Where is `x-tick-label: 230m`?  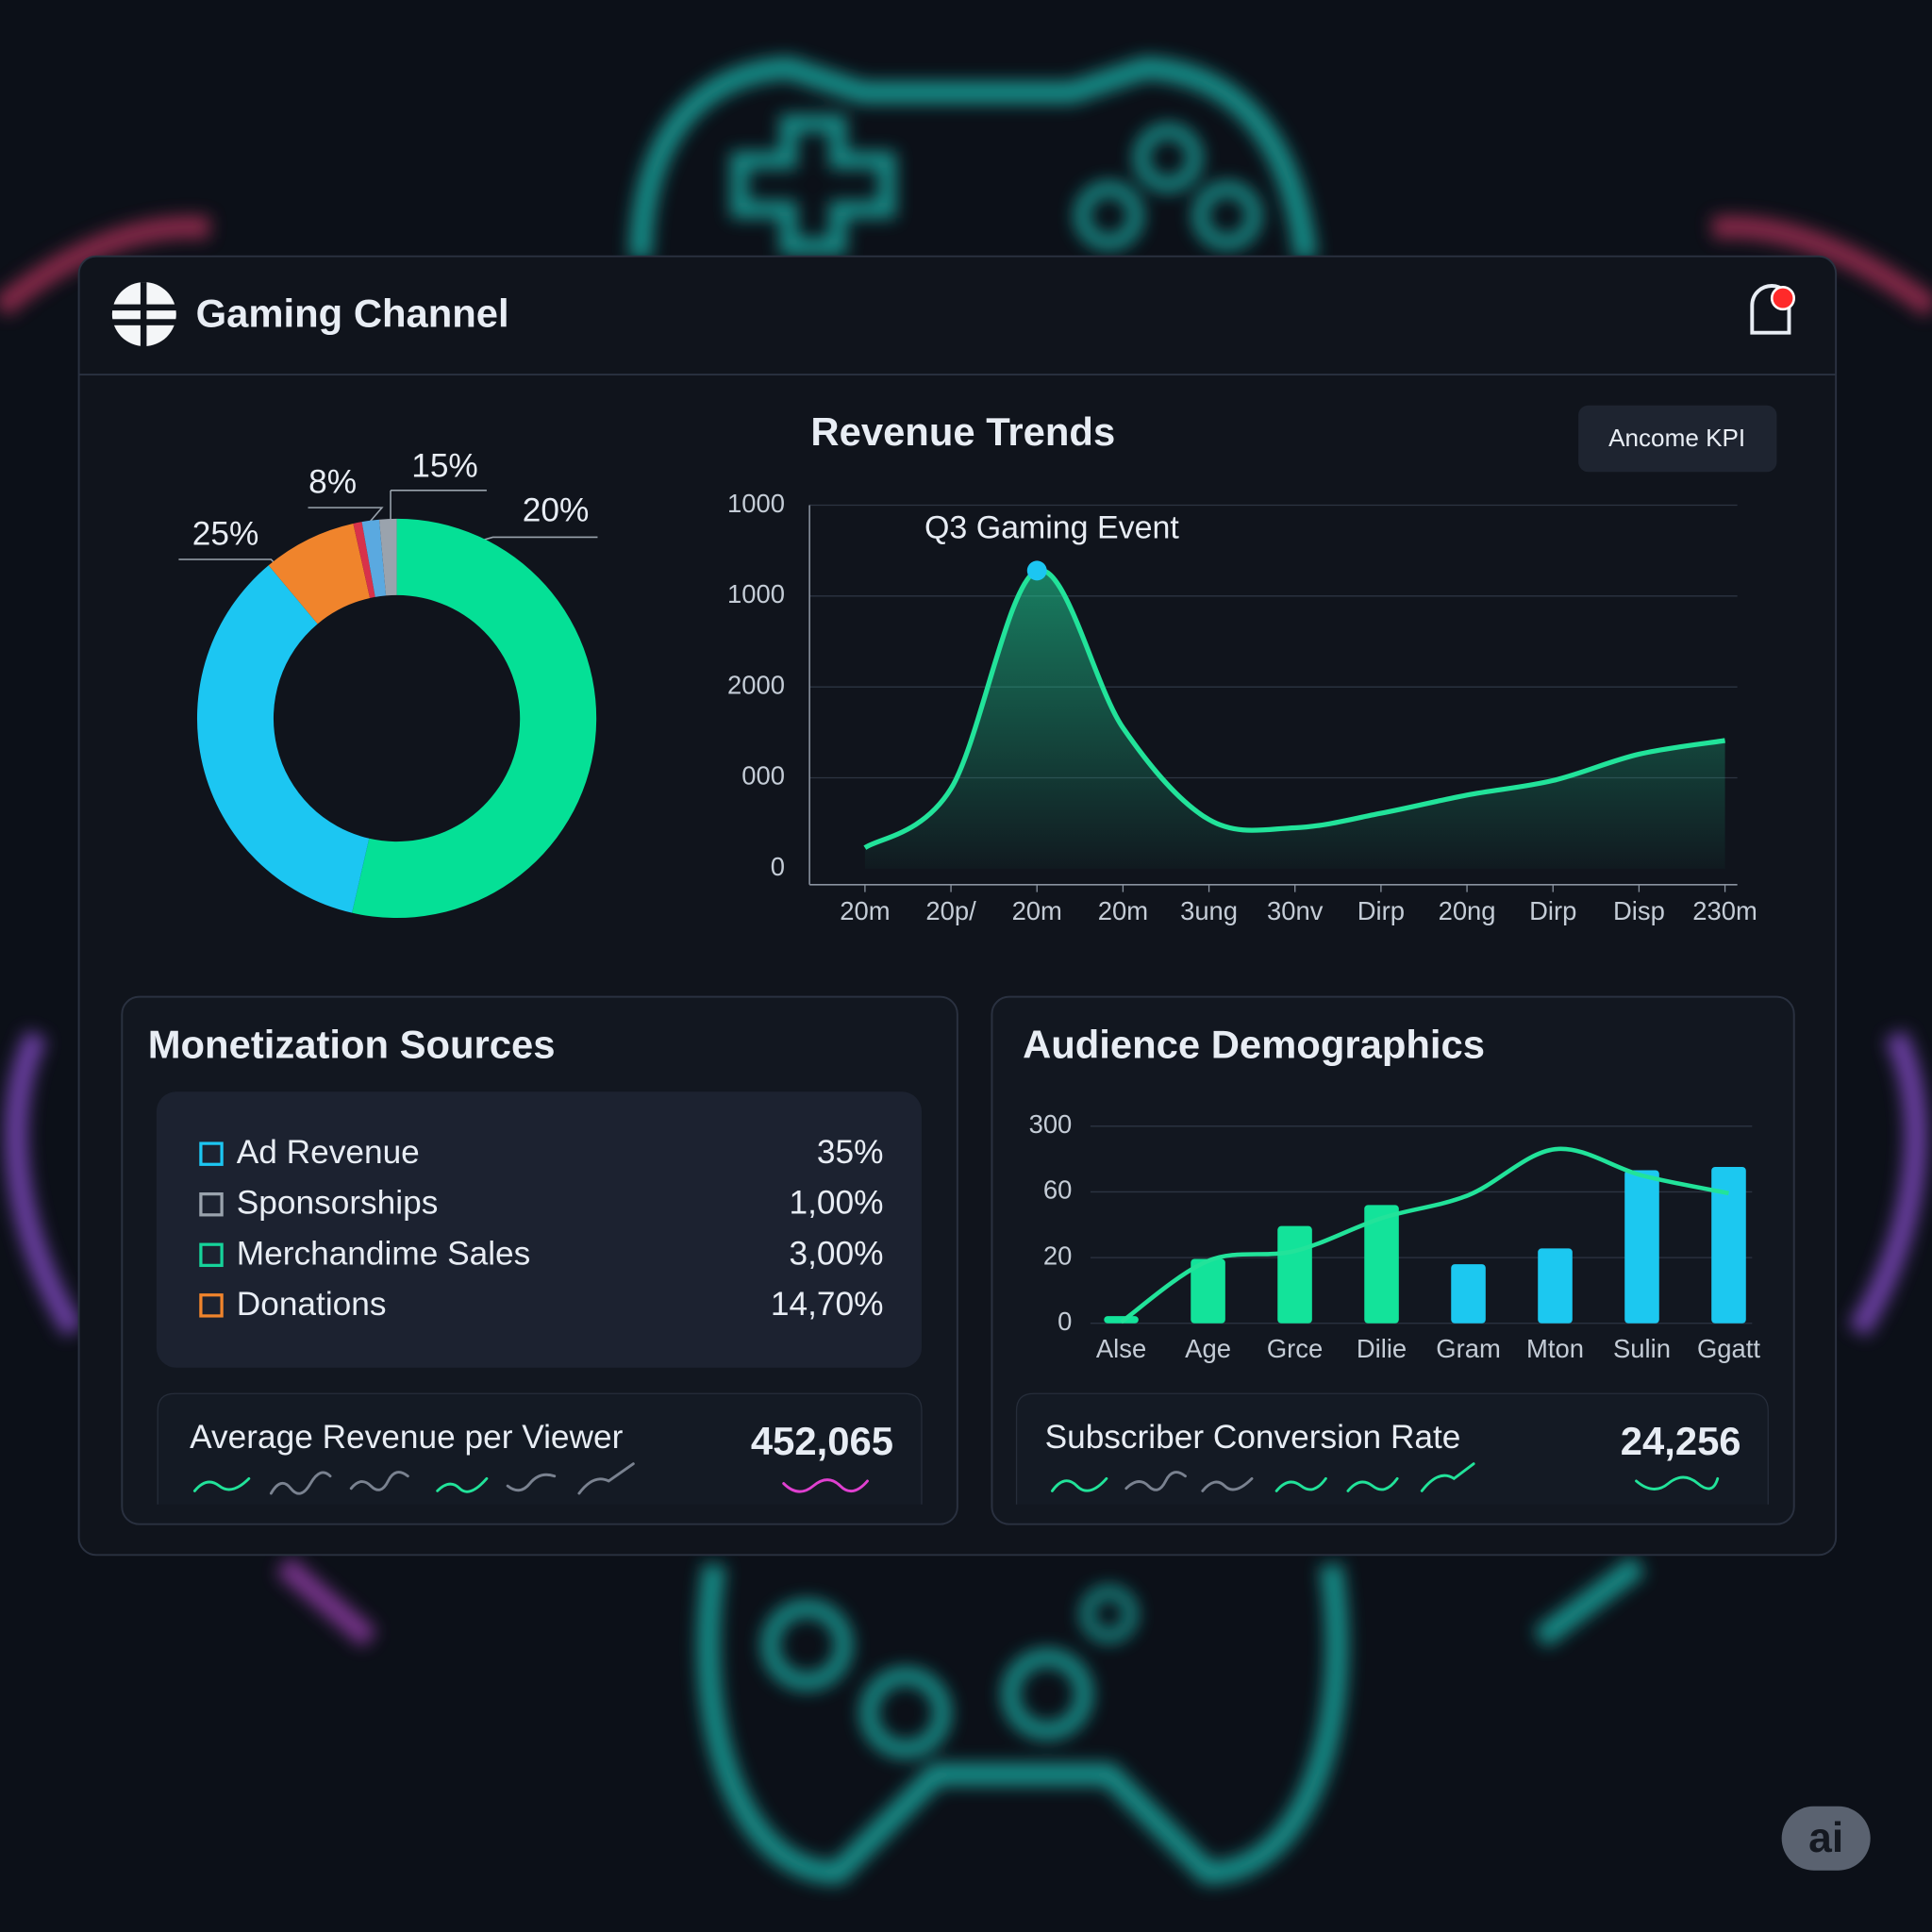
x-tick-label: 230m is located at coordinates (1724, 910).